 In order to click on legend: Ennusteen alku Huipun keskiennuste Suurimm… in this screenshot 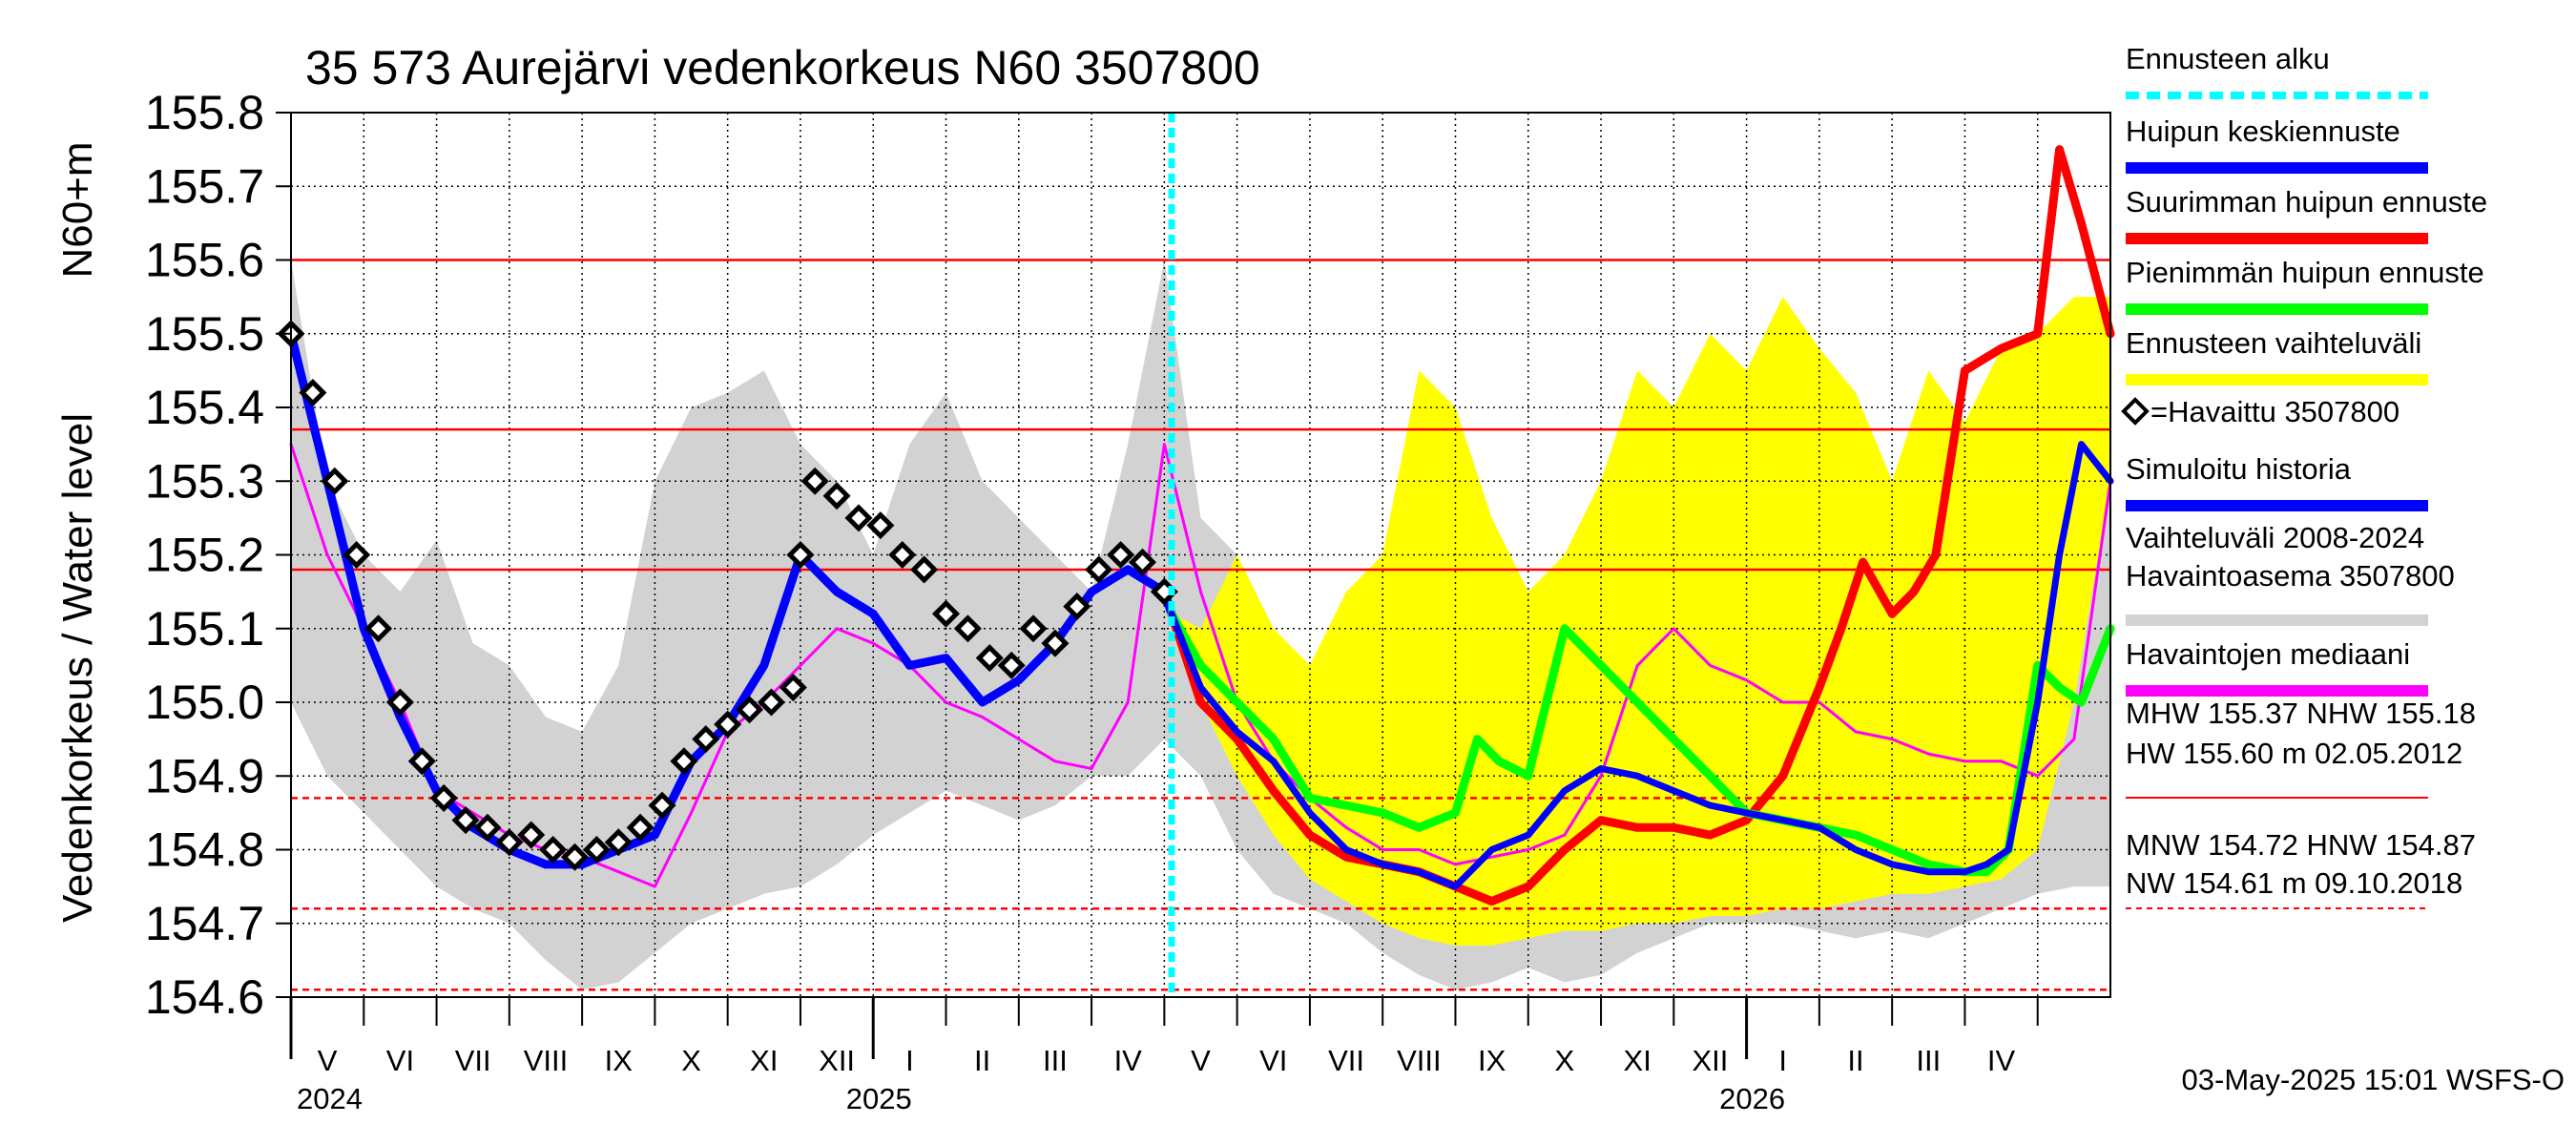, I will do `click(2304, 369)`.